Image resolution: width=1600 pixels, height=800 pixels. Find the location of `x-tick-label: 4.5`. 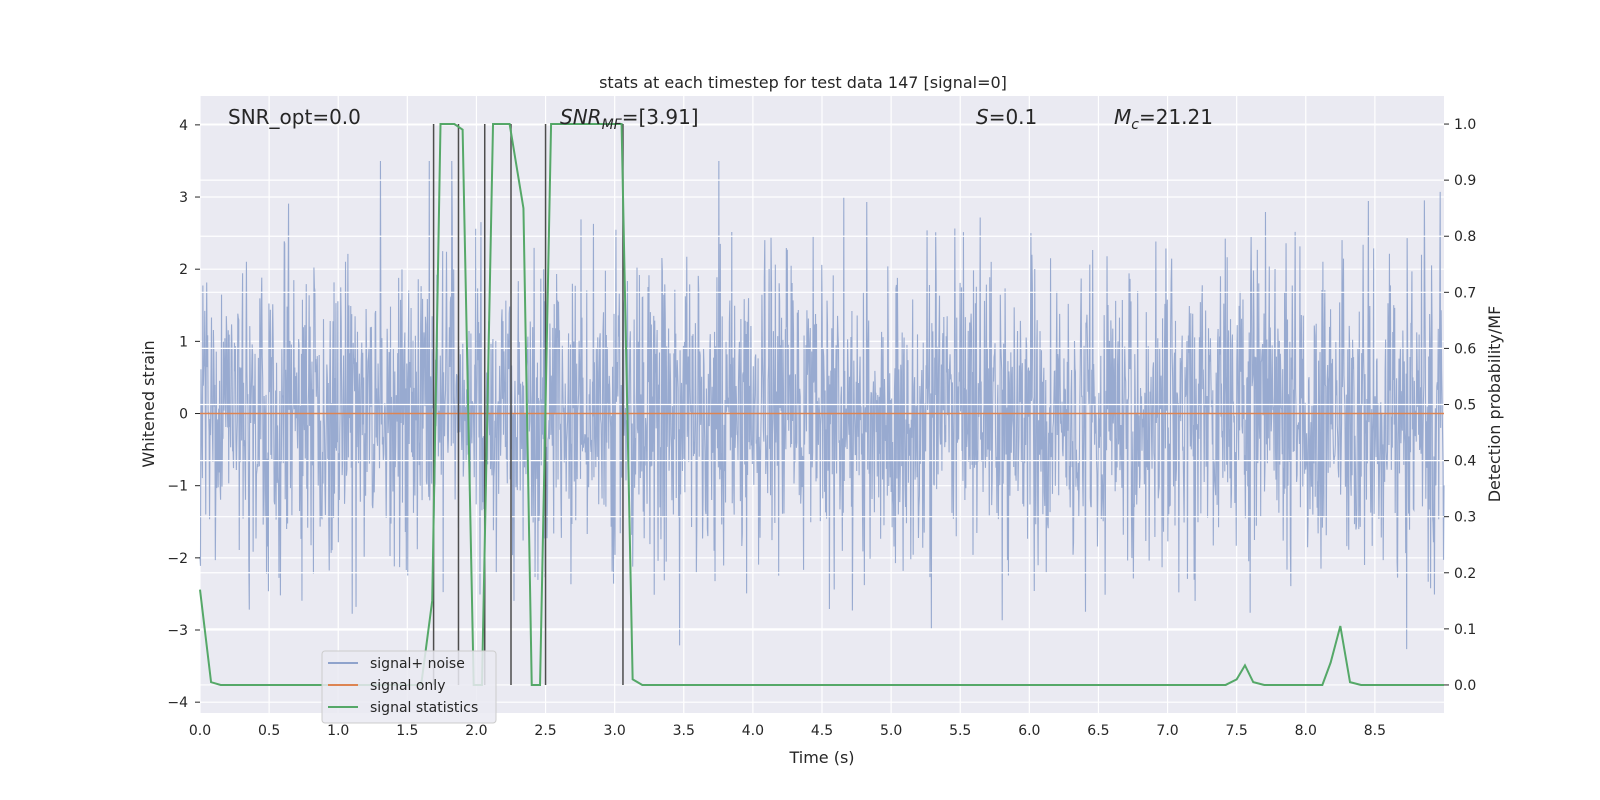

x-tick-label: 4.5 is located at coordinates (822, 731).